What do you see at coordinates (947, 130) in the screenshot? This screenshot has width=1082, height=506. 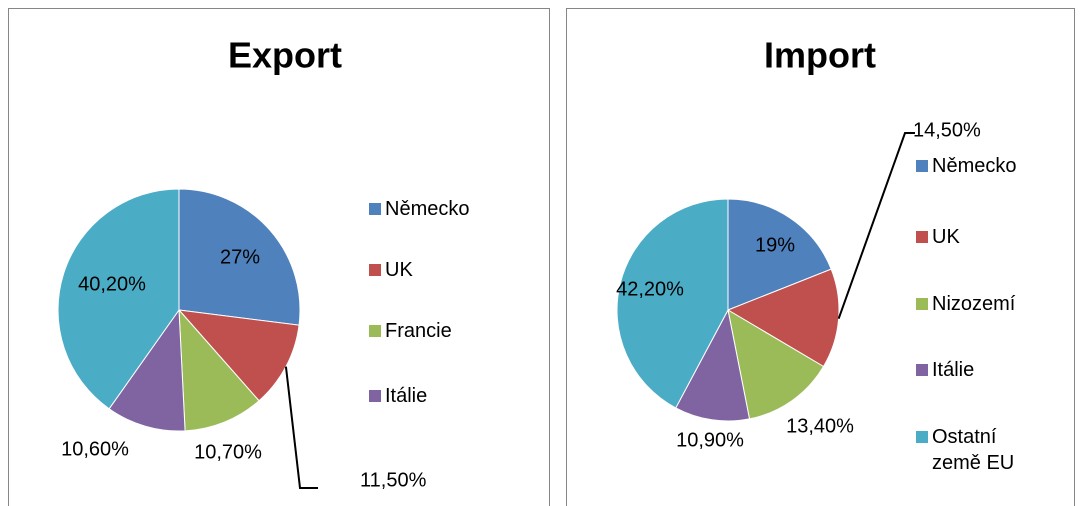 I see `data-label: 14,50%` at bounding box center [947, 130].